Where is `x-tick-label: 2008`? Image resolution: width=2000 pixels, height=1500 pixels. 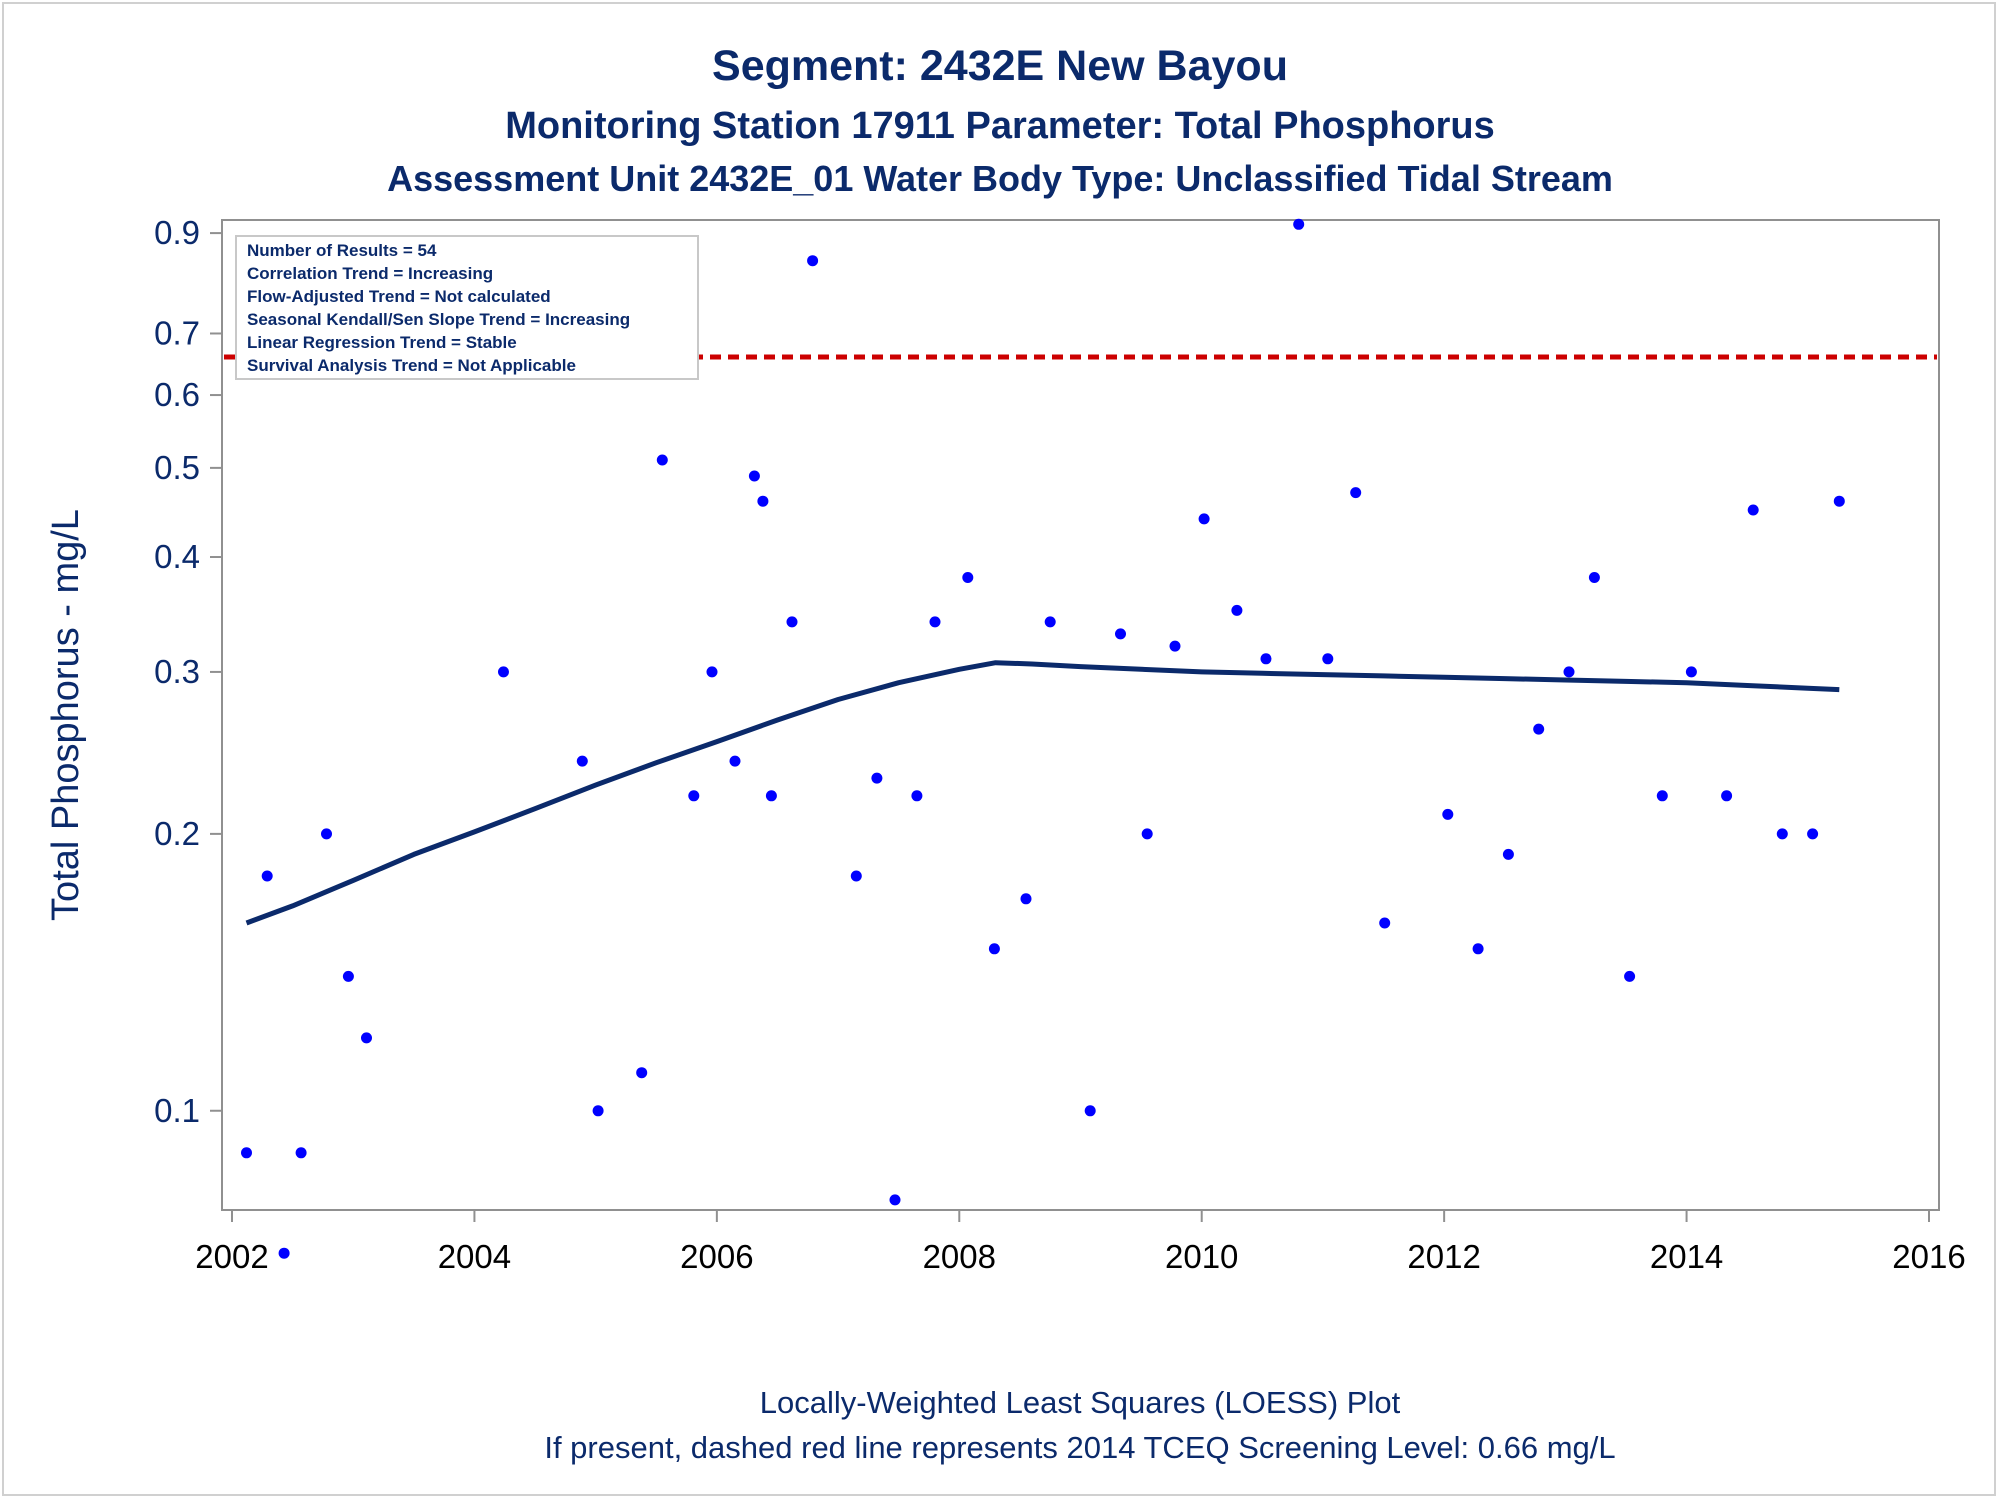 x-tick-label: 2008 is located at coordinates (959, 1256).